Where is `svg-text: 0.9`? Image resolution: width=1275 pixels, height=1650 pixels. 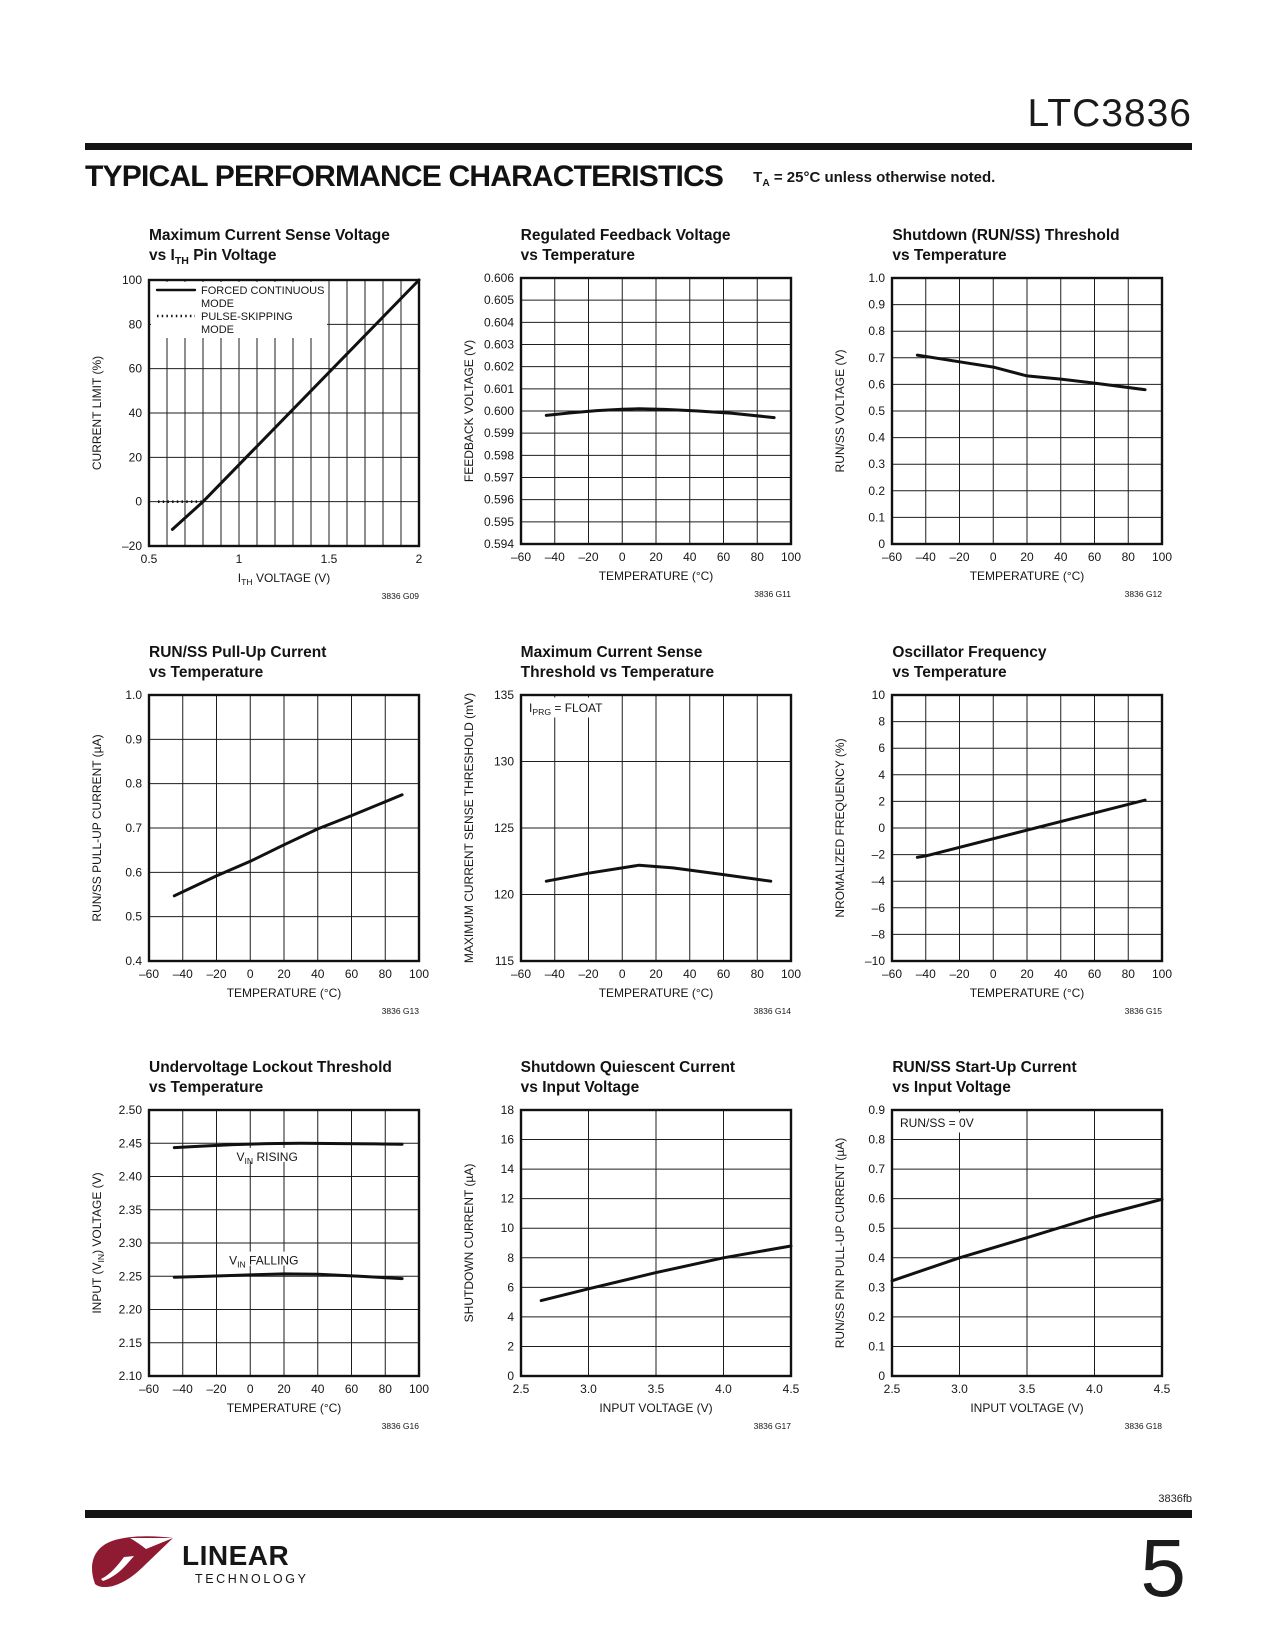
svg-text: 0.9 is located at coordinates (877, 1110).